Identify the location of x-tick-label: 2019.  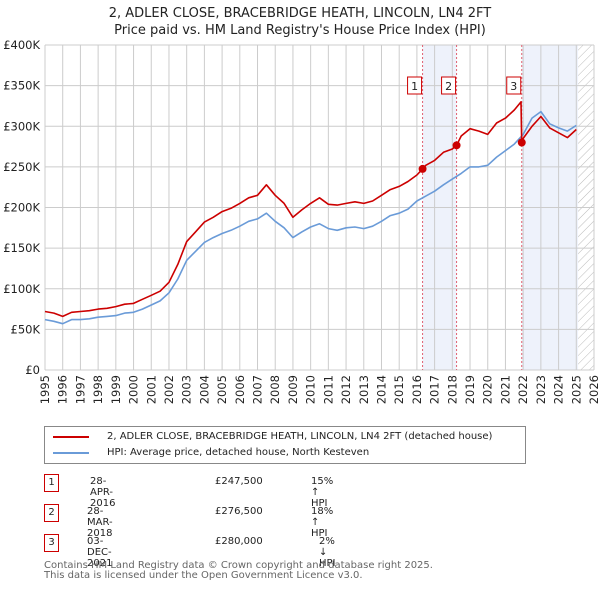
(470, 389).